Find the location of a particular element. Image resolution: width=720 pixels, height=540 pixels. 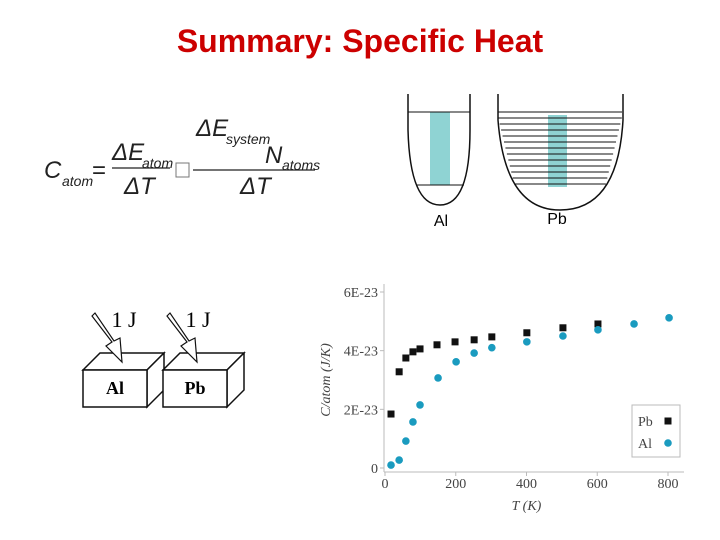

legend-label: Al is located at coordinates (645, 444).